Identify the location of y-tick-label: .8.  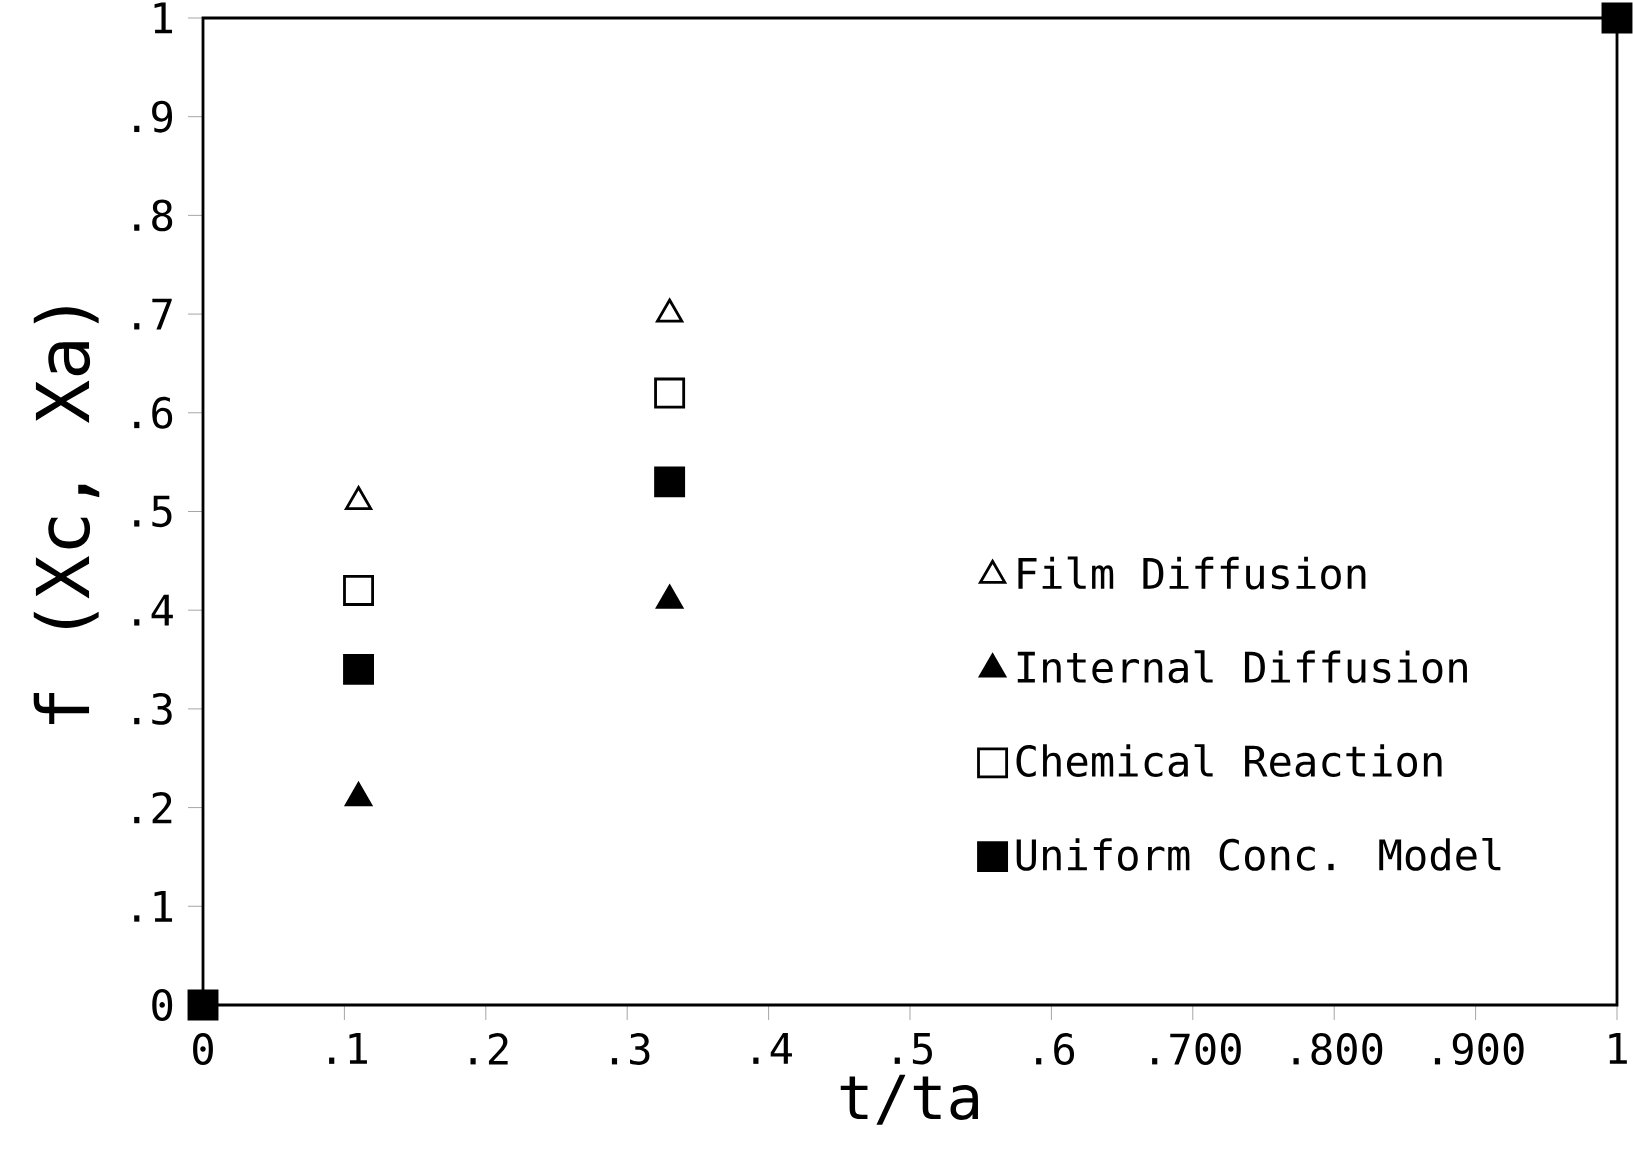
(153, 215).